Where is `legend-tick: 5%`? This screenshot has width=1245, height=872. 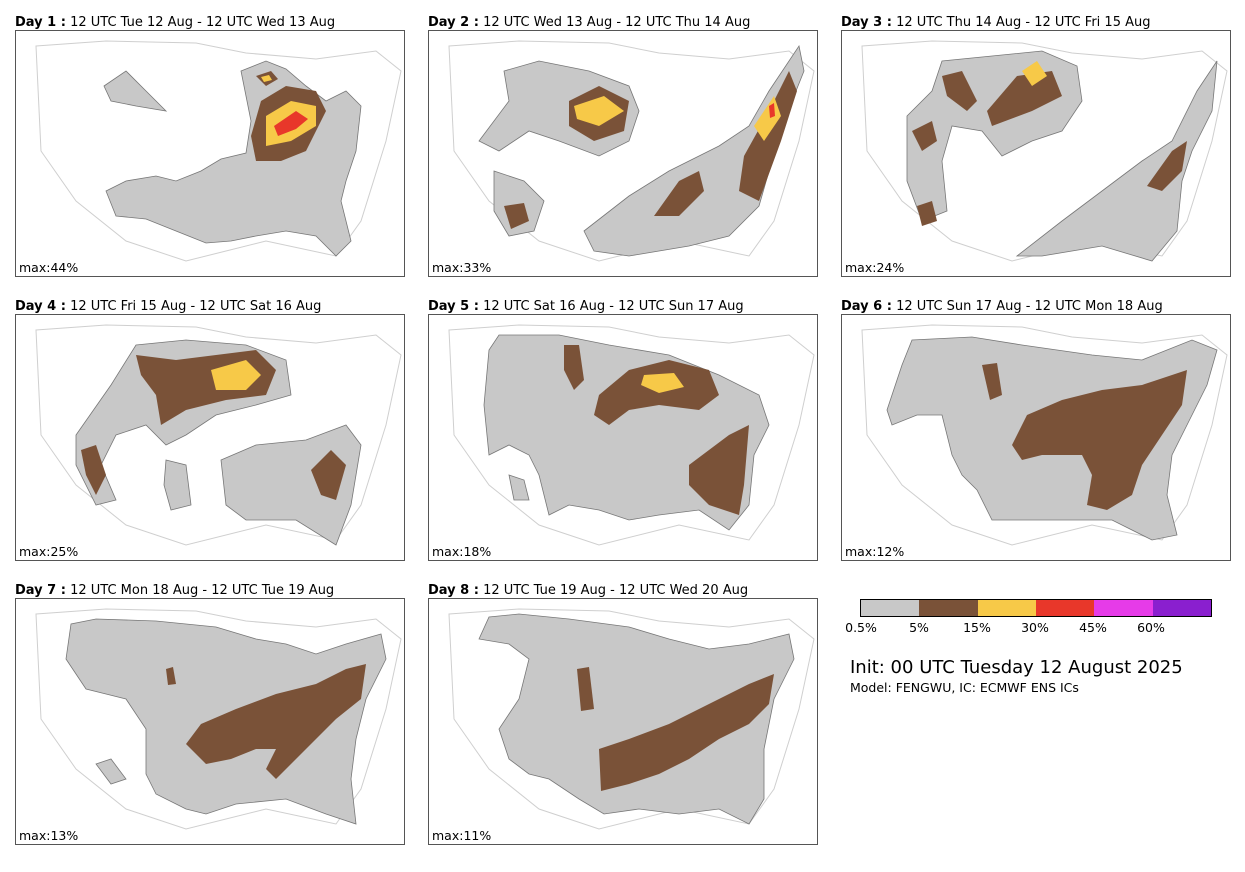 legend-tick: 5% is located at coordinates (919, 627).